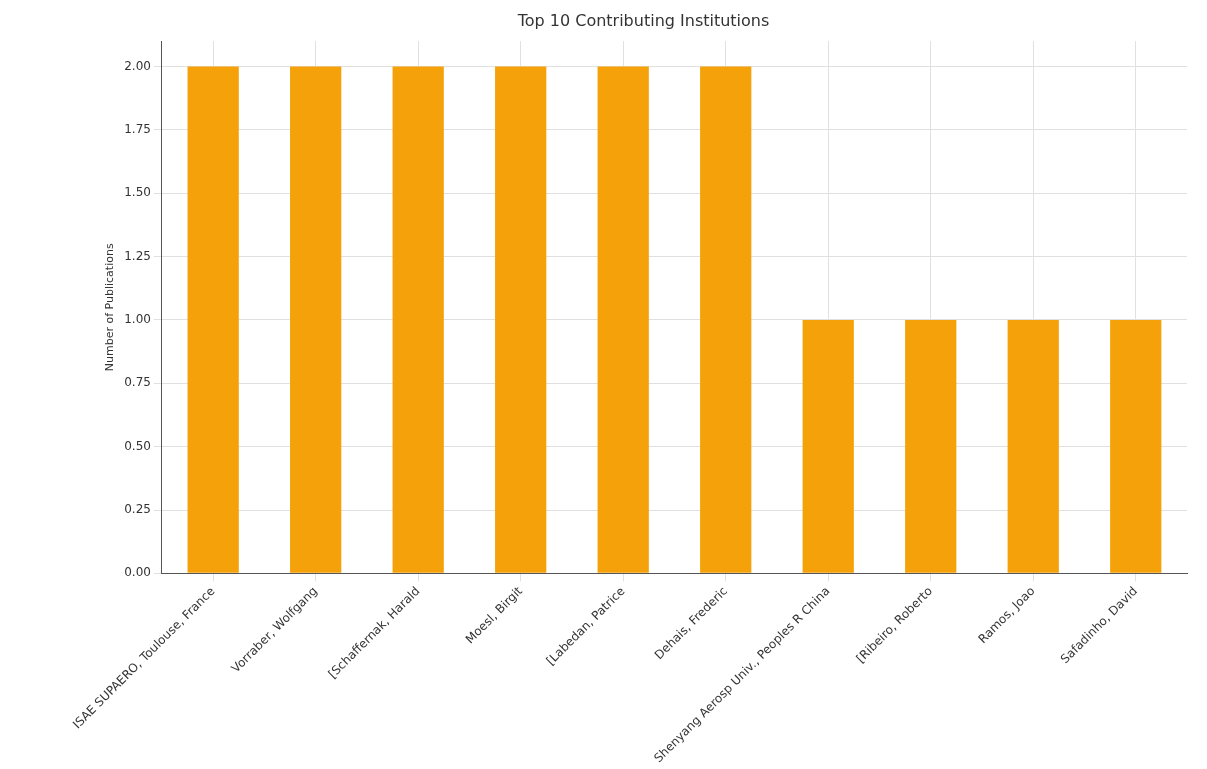  Describe the element at coordinates (137, 509) in the screenshot. I see `y-tick-label: 0.25` at that location.